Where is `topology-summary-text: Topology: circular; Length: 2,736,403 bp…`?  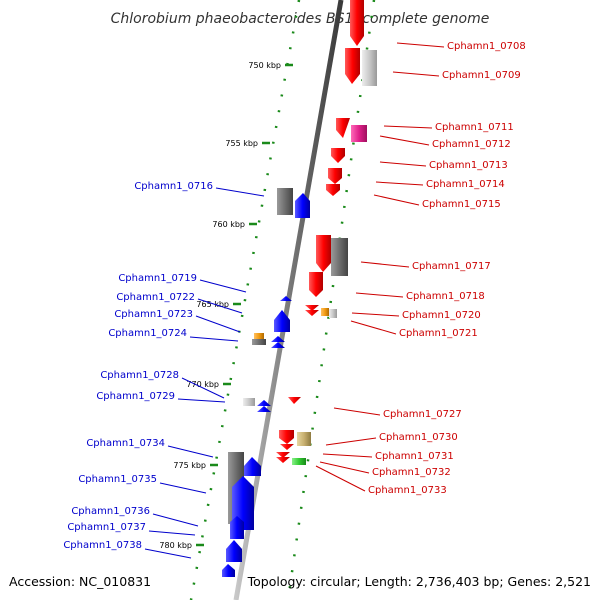 topology-summary-text: Topology: circular; Length: 2,736,403 bp… is located at coordinates (419, 581).